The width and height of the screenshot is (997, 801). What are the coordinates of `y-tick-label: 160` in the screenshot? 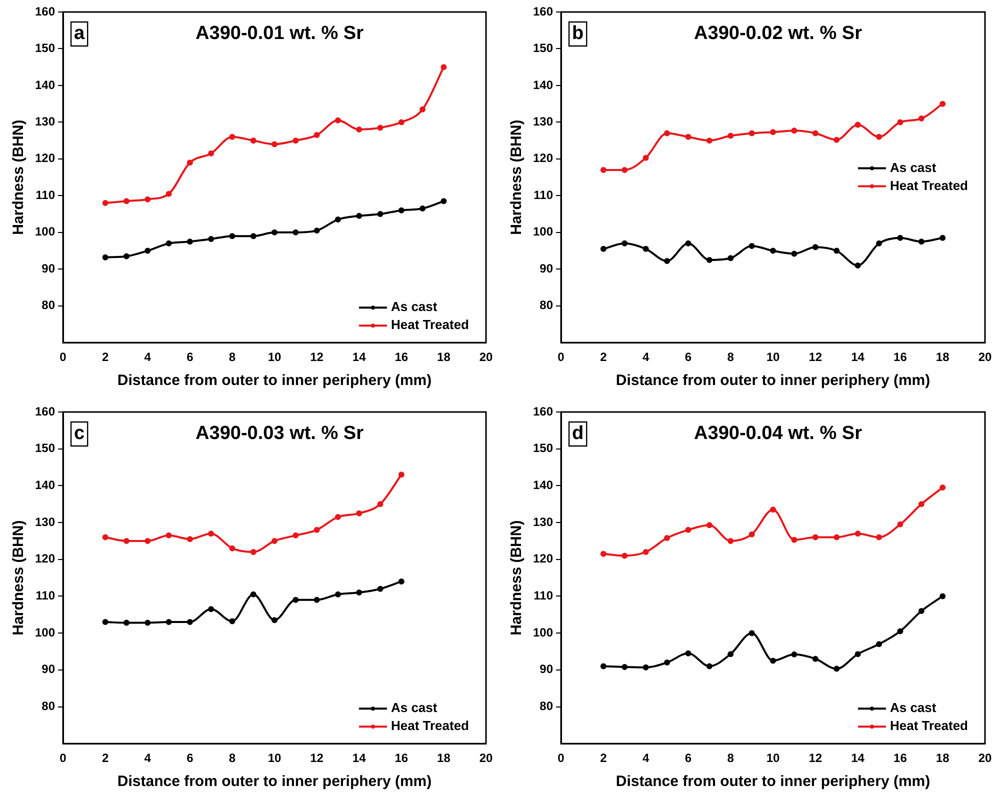 It's located at (45, 11).